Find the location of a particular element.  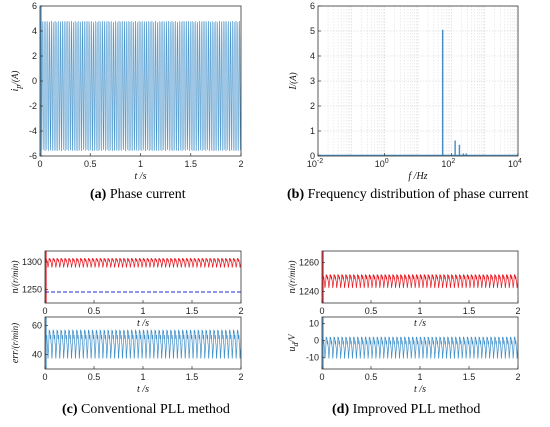

x-axis-label: f /Hz is located at coordinates (417, 176).